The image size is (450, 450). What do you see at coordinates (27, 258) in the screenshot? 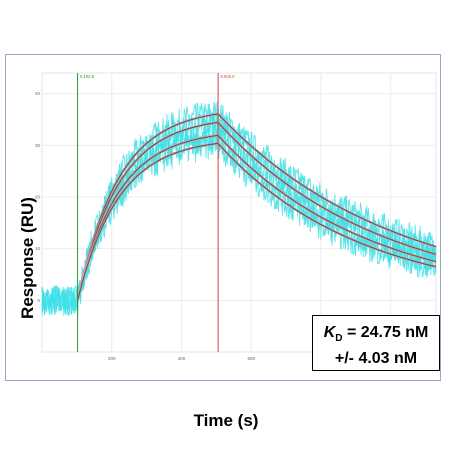
I see `y-axis-label: Response (RU)` at bounding box center [27, 258].